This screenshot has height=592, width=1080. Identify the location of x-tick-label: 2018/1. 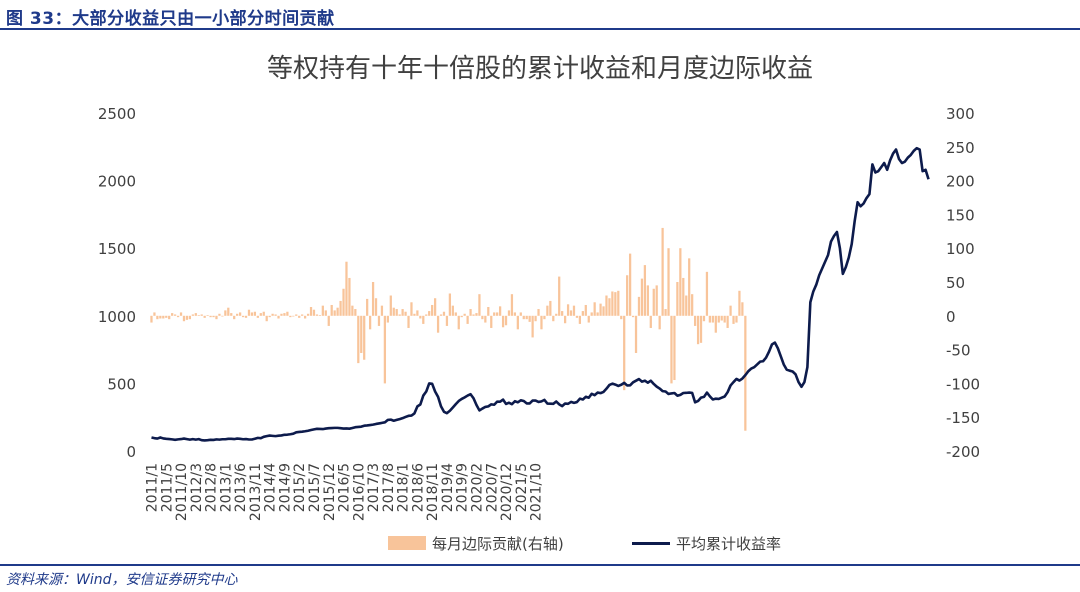
(404, 487).